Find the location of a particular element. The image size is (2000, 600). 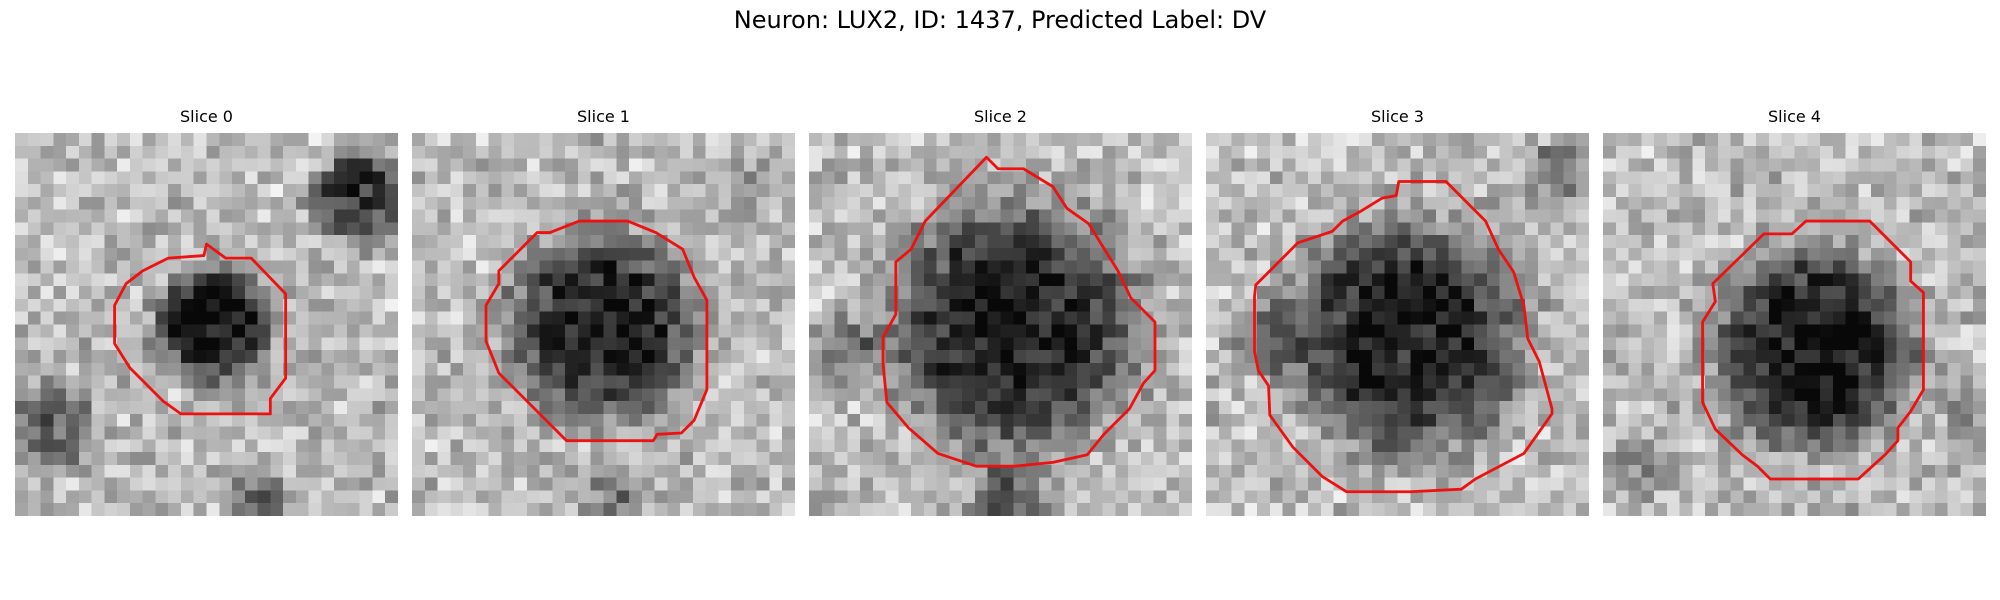

slice-title: Slice 1 is located at coordinates (603, 116).